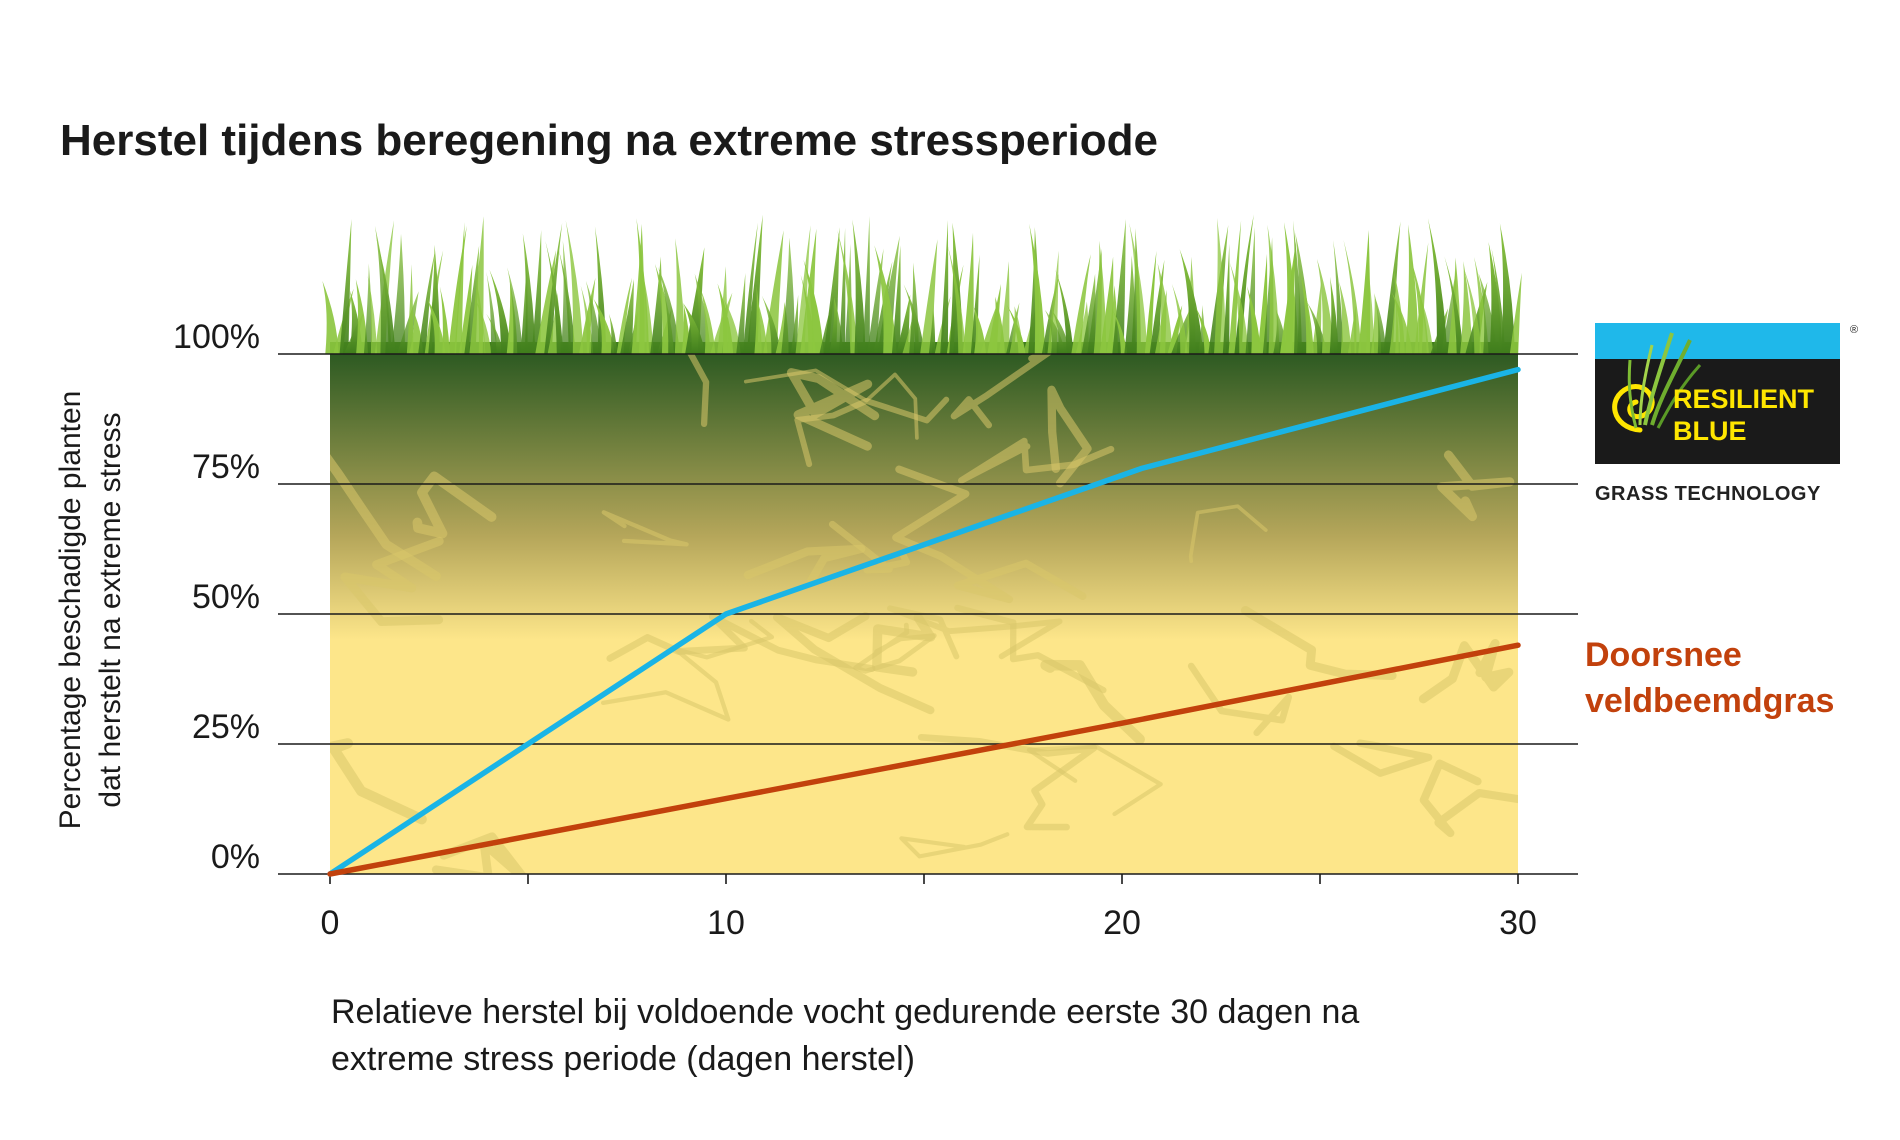 This screenshot has height=1140, width=1900. I want to click on logo-line-1: RESILIENT, so click(1744, 399).